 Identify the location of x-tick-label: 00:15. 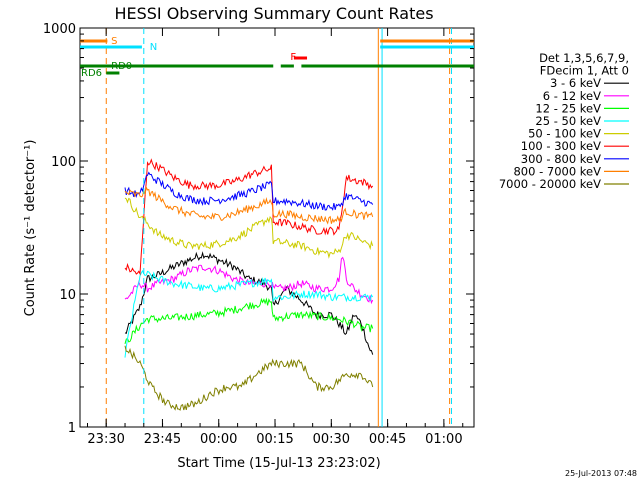
(274, 439).